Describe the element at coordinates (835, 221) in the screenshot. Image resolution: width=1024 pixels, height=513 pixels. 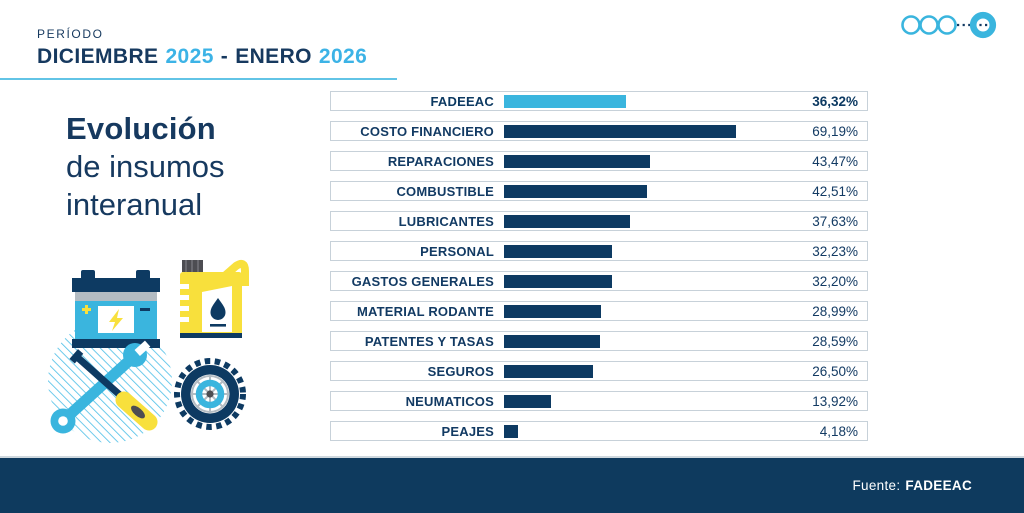
I see `bar-row-value: 37,63%` at that location.